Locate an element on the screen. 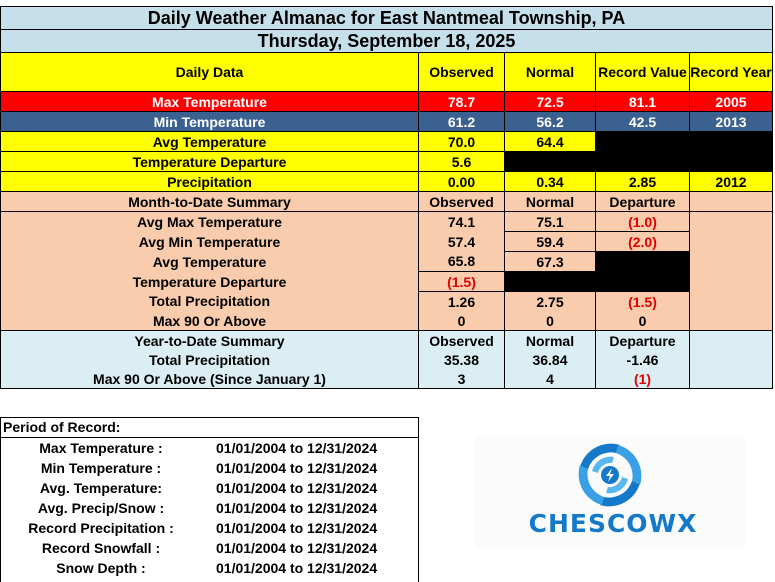 The image size is (775, 582). departure-value: (2.0) is located at coordinates (642, 241).